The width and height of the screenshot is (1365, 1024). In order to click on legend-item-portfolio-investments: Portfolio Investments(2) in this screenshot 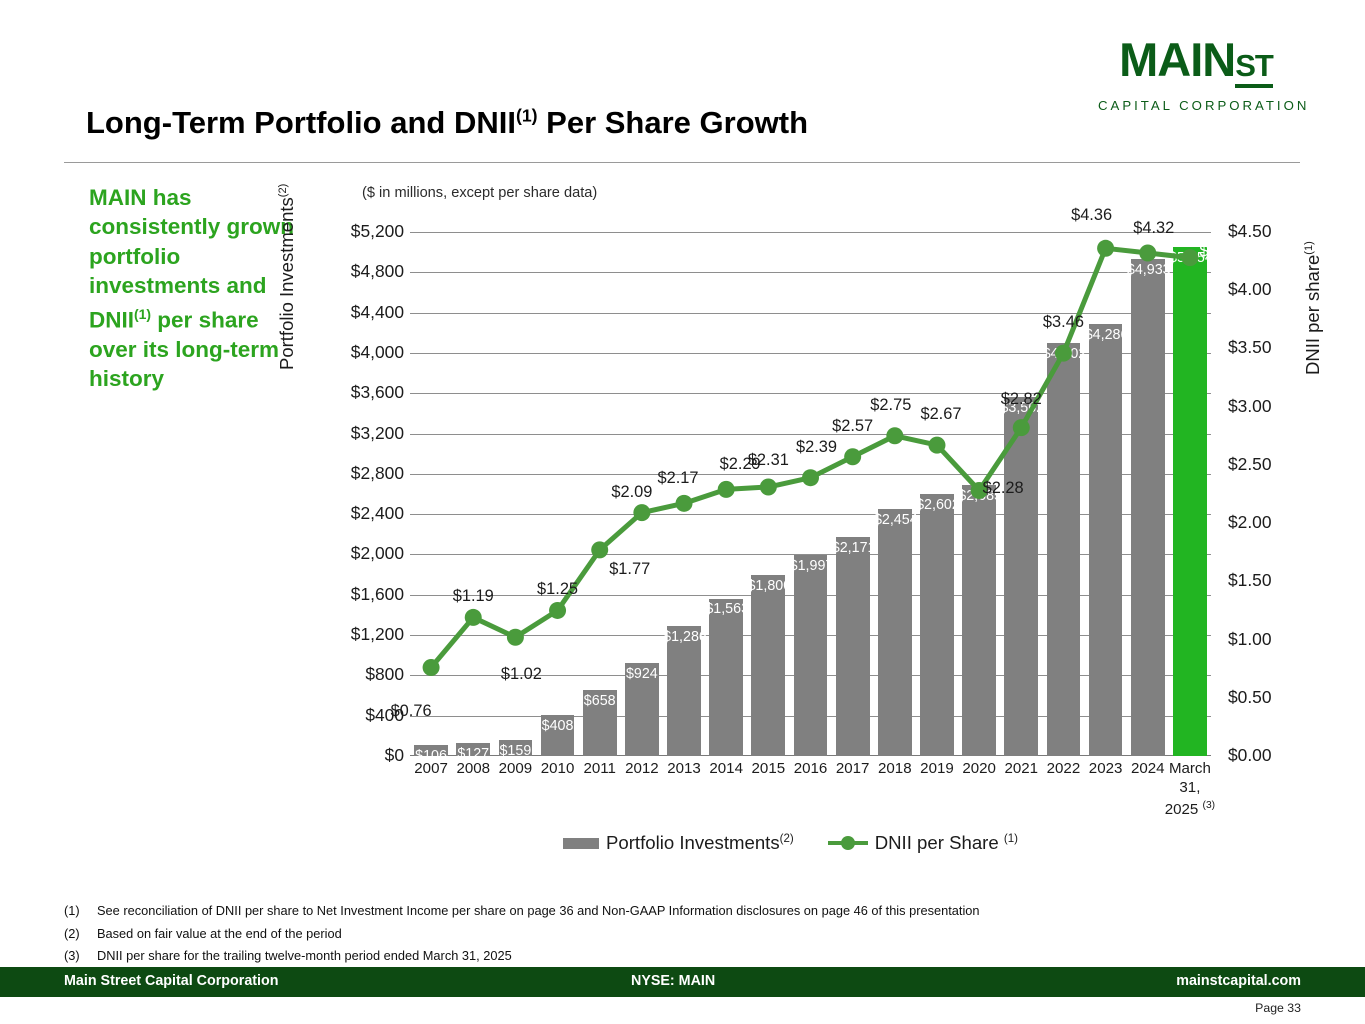, I will do `click(678, 843)`.